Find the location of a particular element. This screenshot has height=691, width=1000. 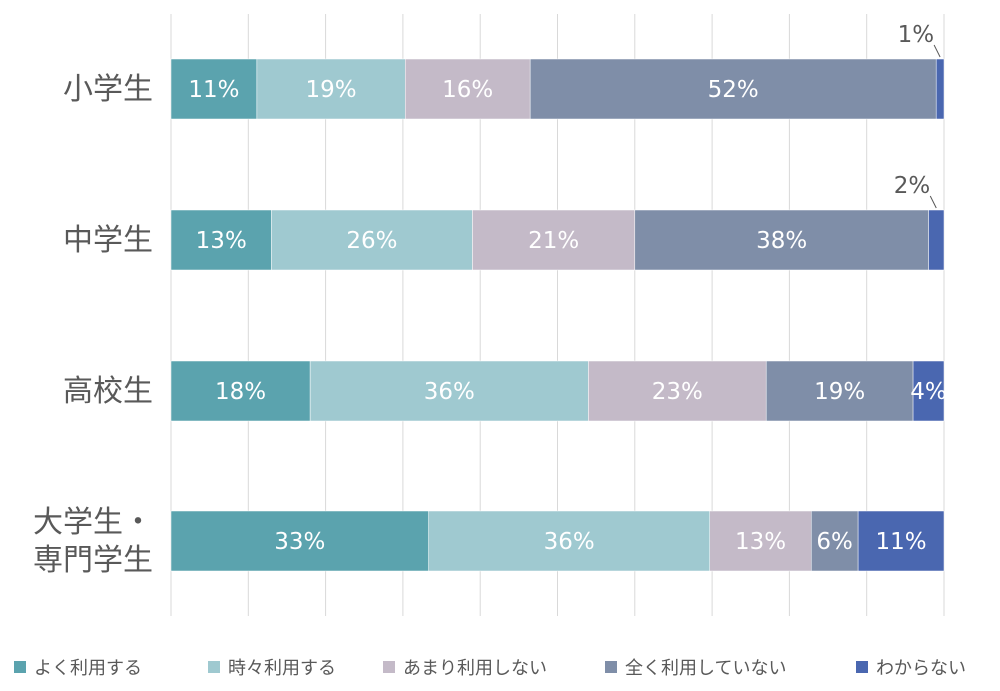

legend: よく利用する 時々利用する あまり利用しない 全く利用していない わからない is located at coordinates (504, 667).